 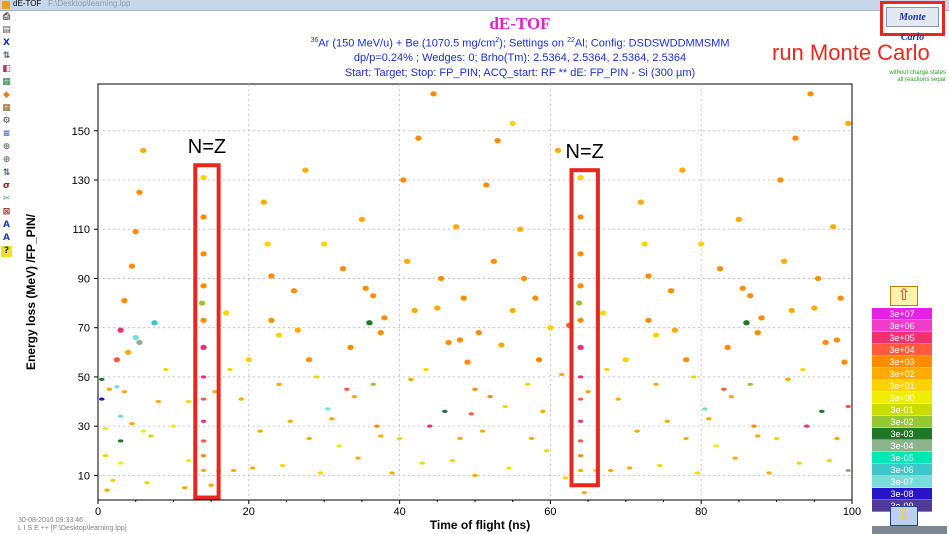 I want to click on document-path: F:\Desktop\learning.lpp, so click(x=89, y=4).